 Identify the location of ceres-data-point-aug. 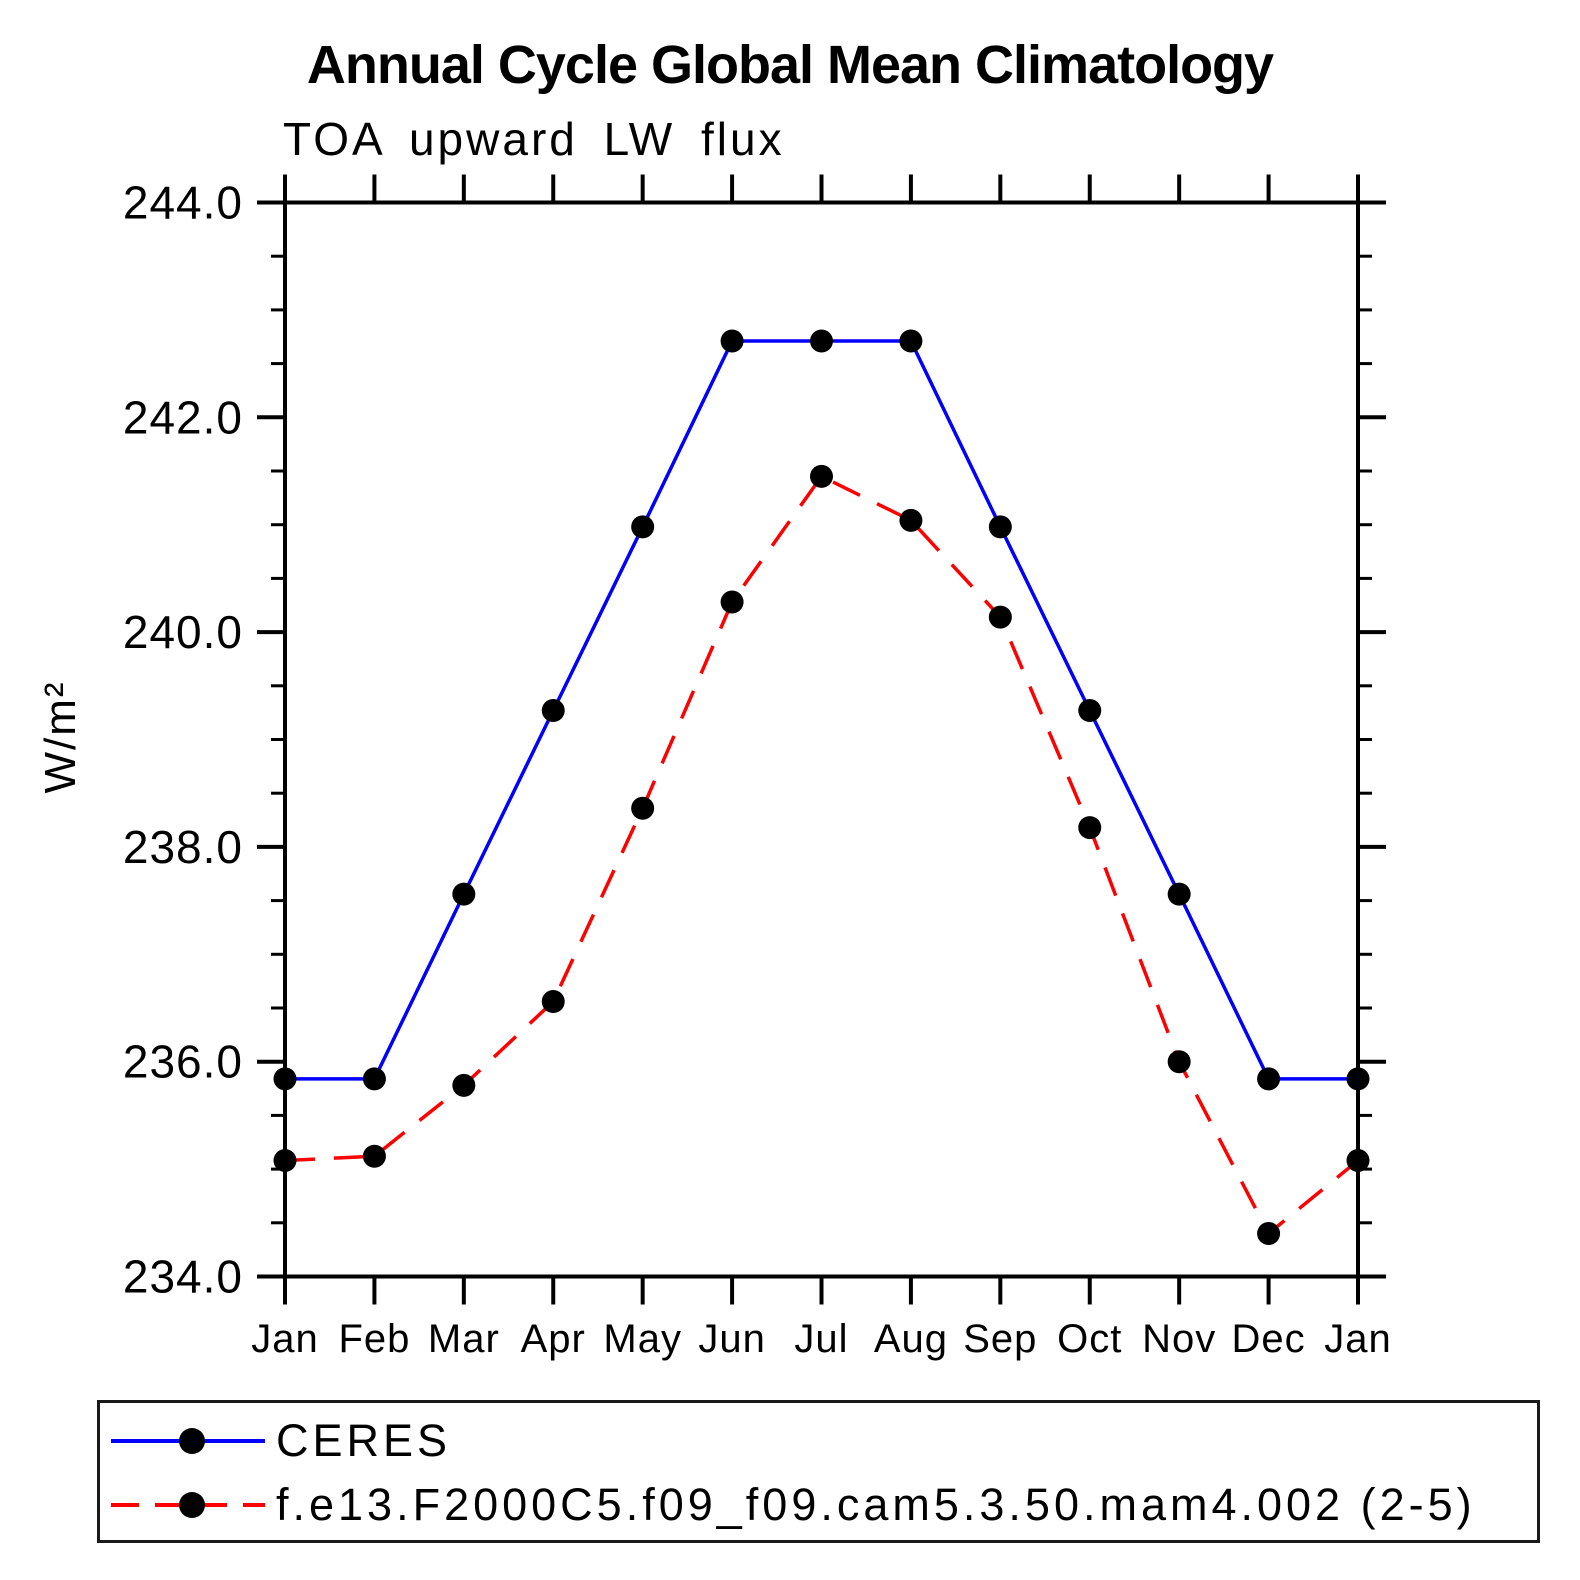
(911, 341).